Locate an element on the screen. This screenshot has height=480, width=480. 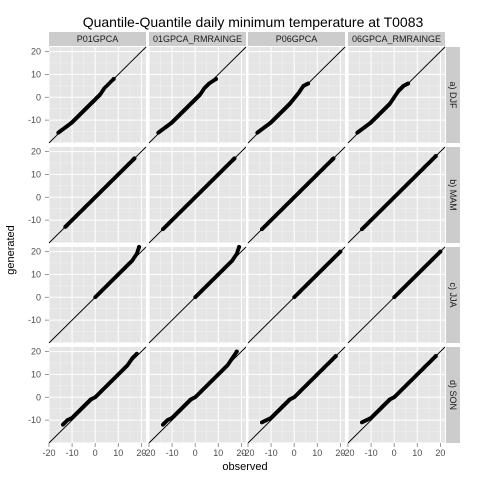
column-strip-label: P06GPCA is located at coordinates (297, 39).